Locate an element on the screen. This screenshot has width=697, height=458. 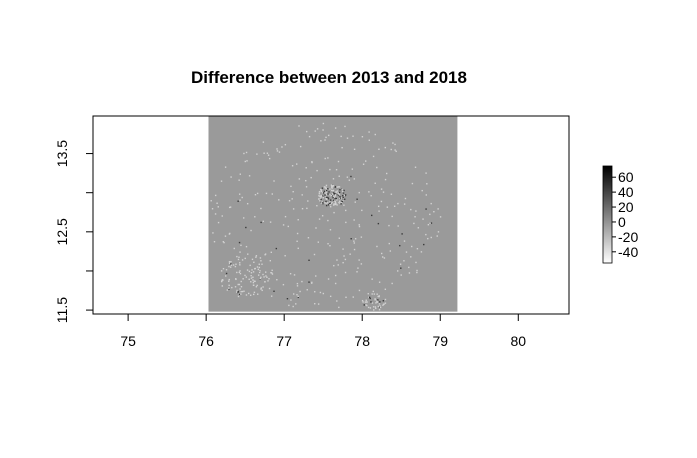
x-tick-label: 75 is located at coordinates (128, 341).